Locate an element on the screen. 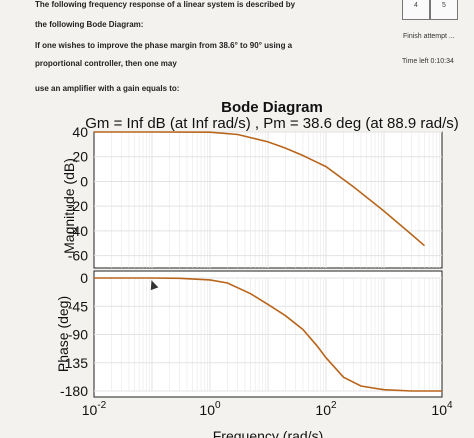 Image resolution: width=474 pixels, height=438 pixels. frequency-tick-label: 10⁻² is located at coordinates (94, 409).